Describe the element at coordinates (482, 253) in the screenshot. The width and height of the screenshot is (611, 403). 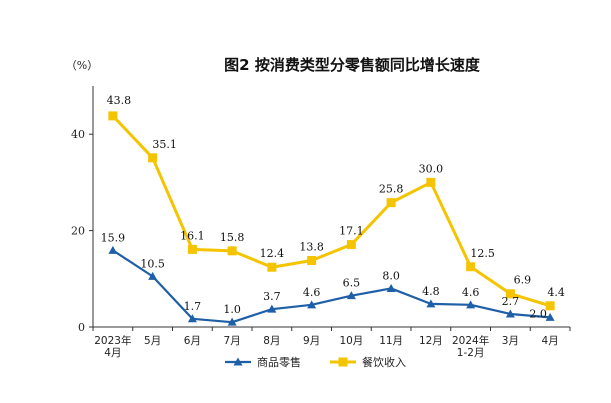
I see `data-label-catering: 12.5` at that location.